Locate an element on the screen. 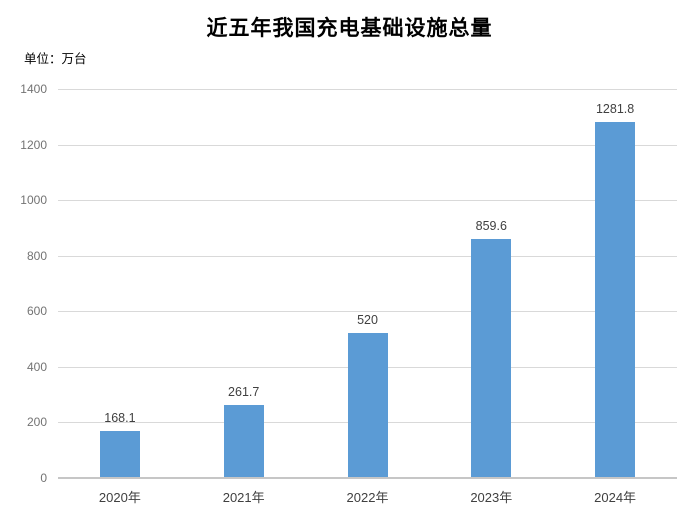 The image size is (699, 526). x-tick-label: 2020年 is located at coordinates (119, 497).